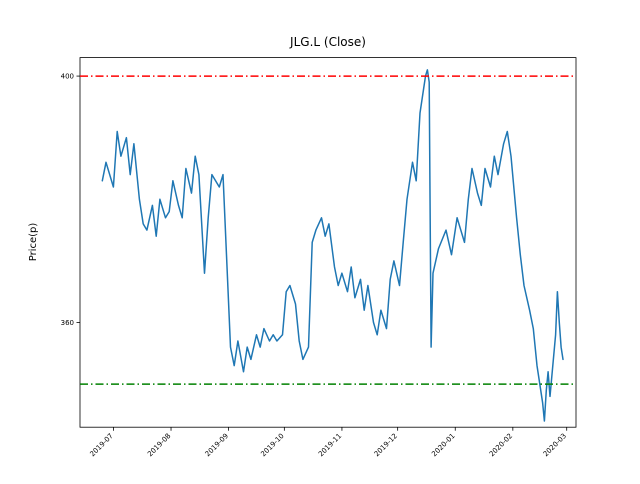 The height and width of the screenshot is (484, 640). What do you see at coordinates (555, 445) in the screenshot?
I see `x-tick-label: 2020-03` at bounding box center [555, 445].